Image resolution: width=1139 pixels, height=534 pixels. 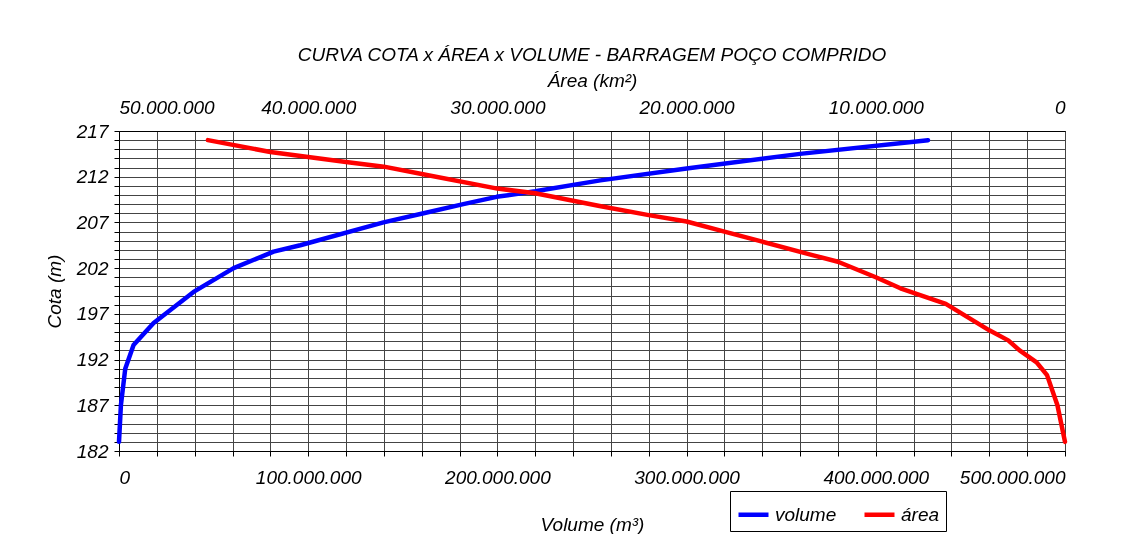 I want to click on x2-tick-label: 10.000.000, so click(x=876, y=107).